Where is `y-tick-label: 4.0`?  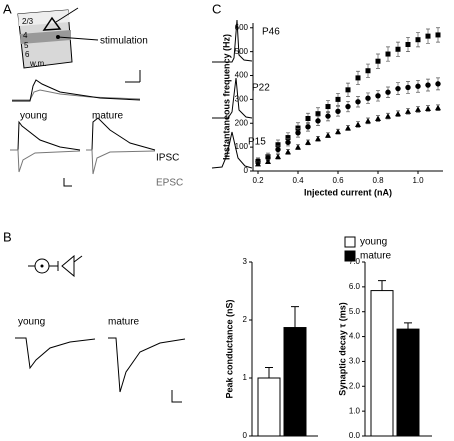
y-tick-label: 4.0 is located at coordinates (355, 336).